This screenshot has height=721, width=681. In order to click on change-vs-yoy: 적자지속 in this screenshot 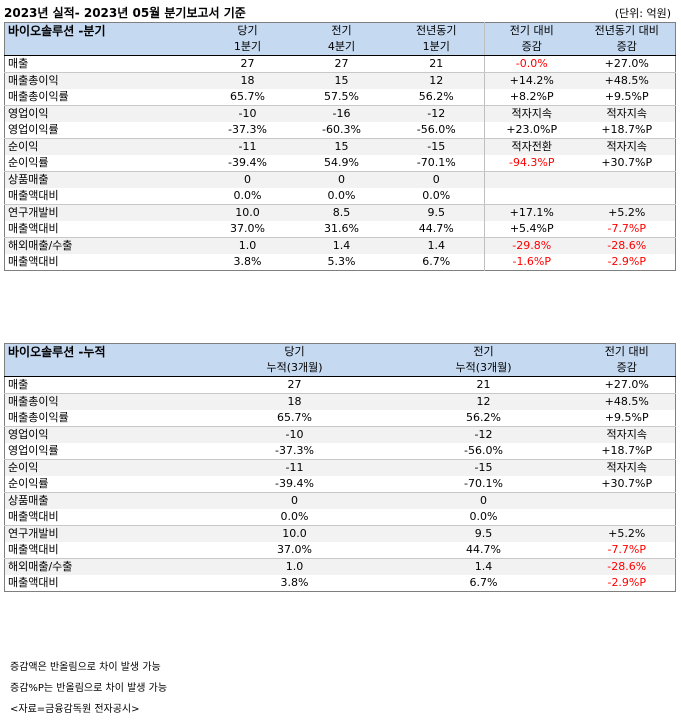, I will do `click(627, 146)`.